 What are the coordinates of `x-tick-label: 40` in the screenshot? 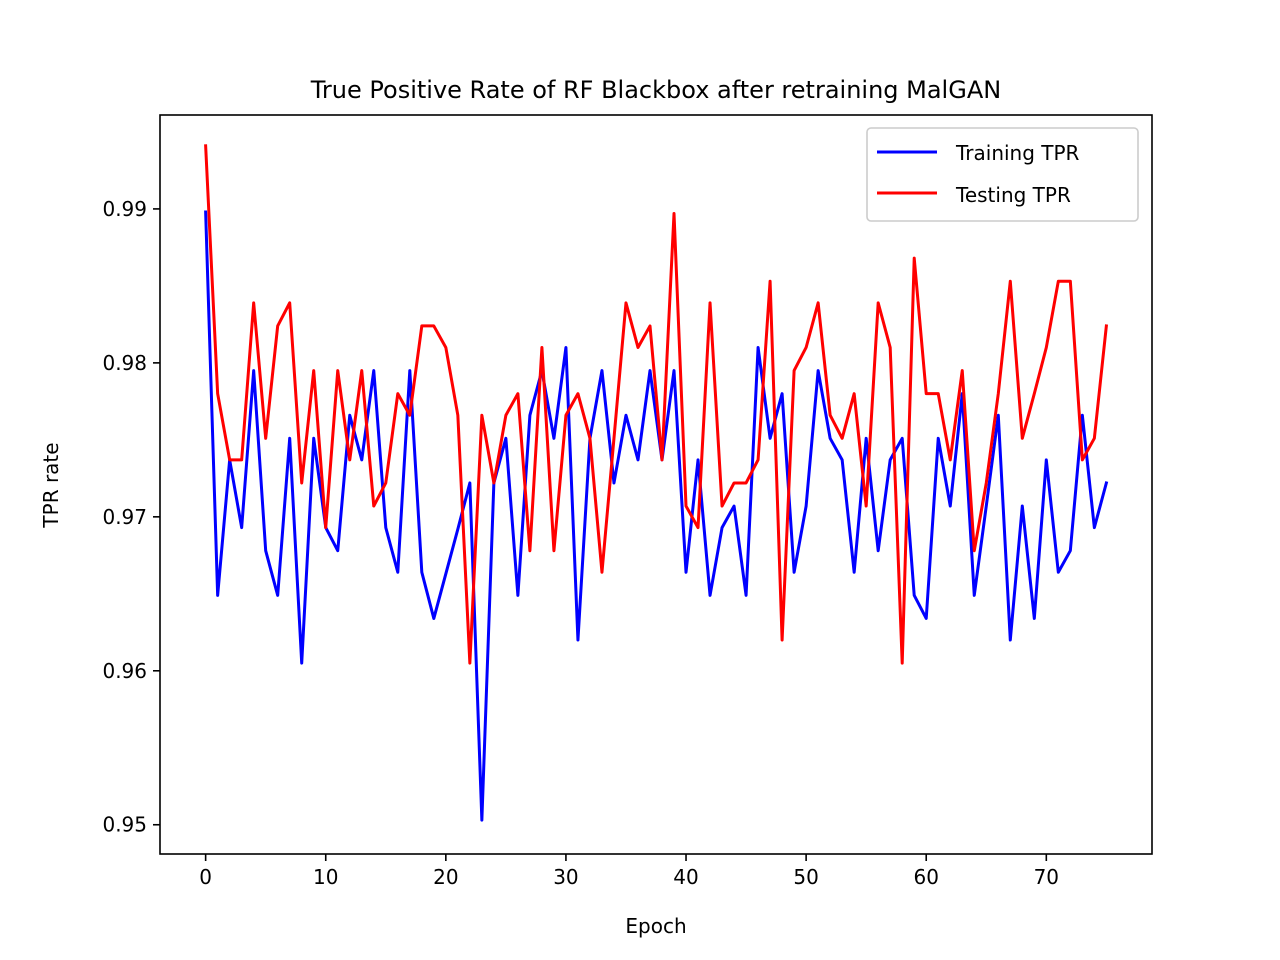 It's located at (685, 877).